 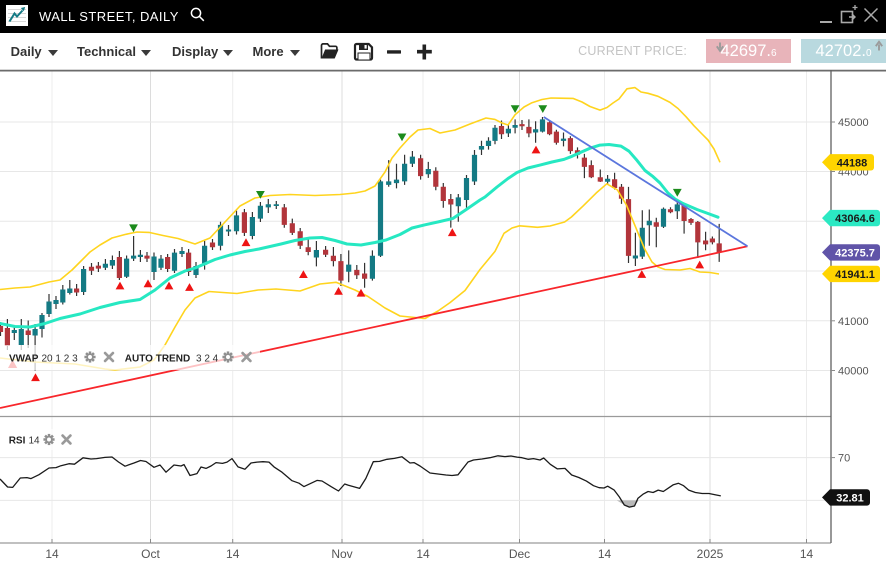 I want to click on svg-text: 43064.6, so click(x=855, y=219).